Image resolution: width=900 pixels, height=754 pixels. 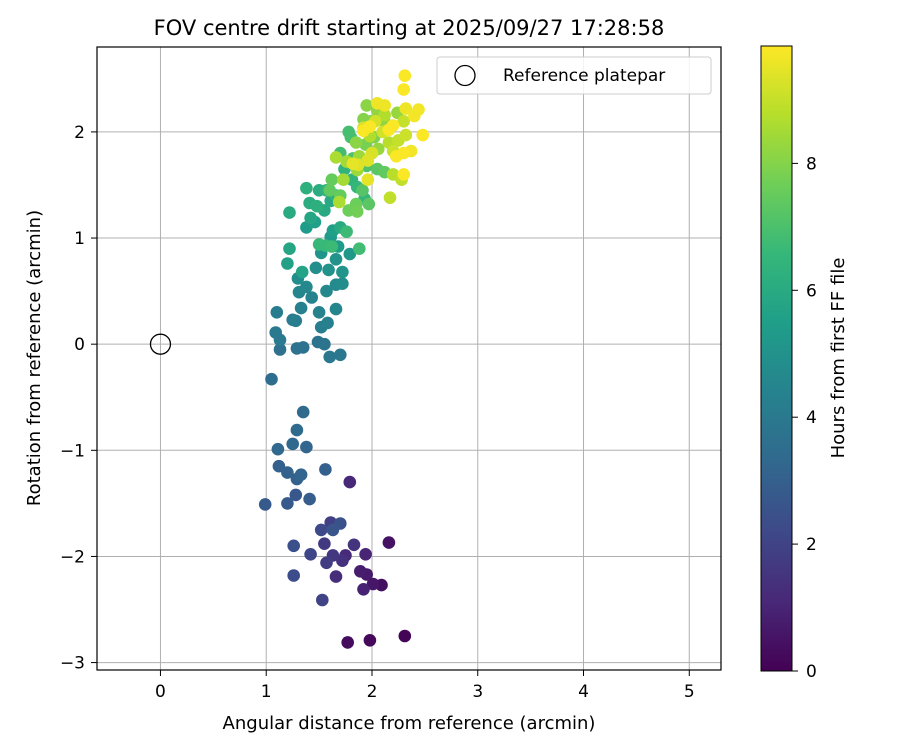 I want to click on y-axis-label: Rotation from reference (arcmin), so click(x=34, y=358).